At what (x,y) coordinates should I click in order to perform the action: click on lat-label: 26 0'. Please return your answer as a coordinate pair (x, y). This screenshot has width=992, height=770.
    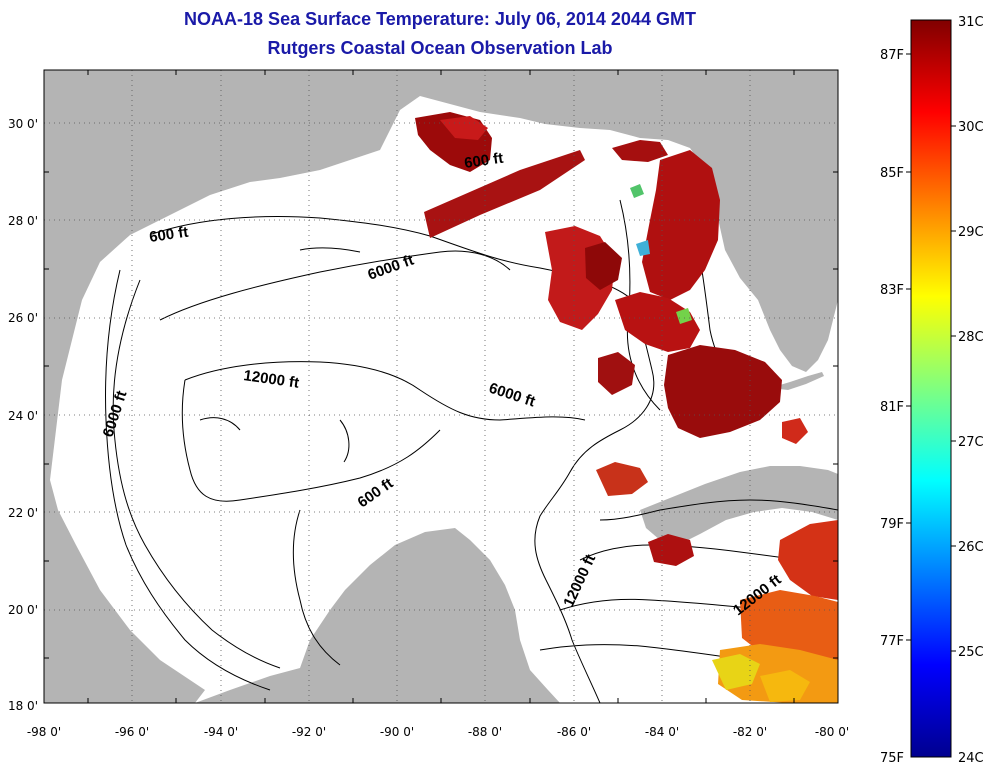
    Looking at the image, I should click on (23, 318).